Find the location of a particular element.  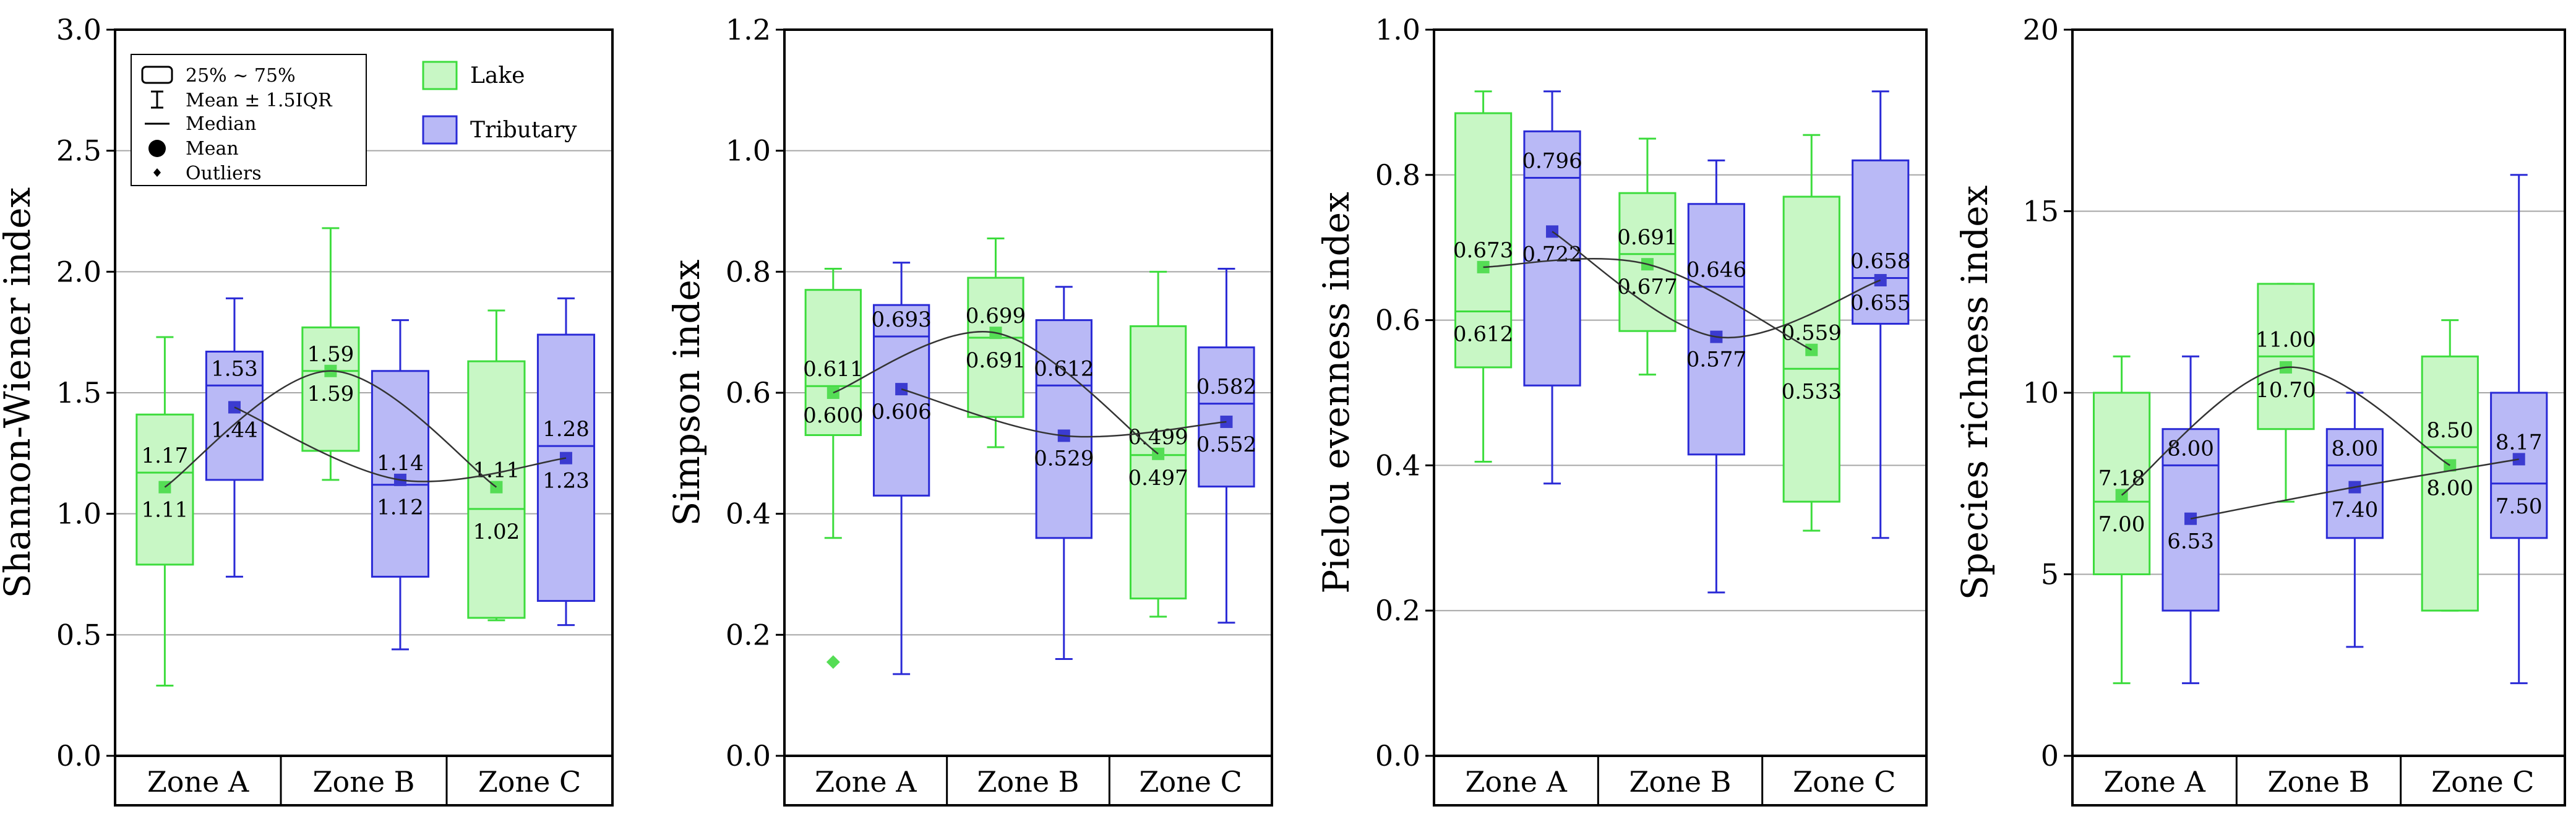

value-label-bottom: 0.600 is located at coordinates (833, 415).